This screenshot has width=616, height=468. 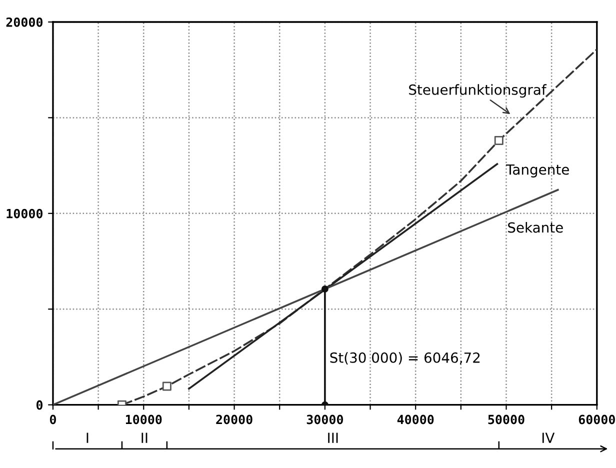 I want to click on annotation: Steuerfunktionsgraf, so click(x=478, y=91).